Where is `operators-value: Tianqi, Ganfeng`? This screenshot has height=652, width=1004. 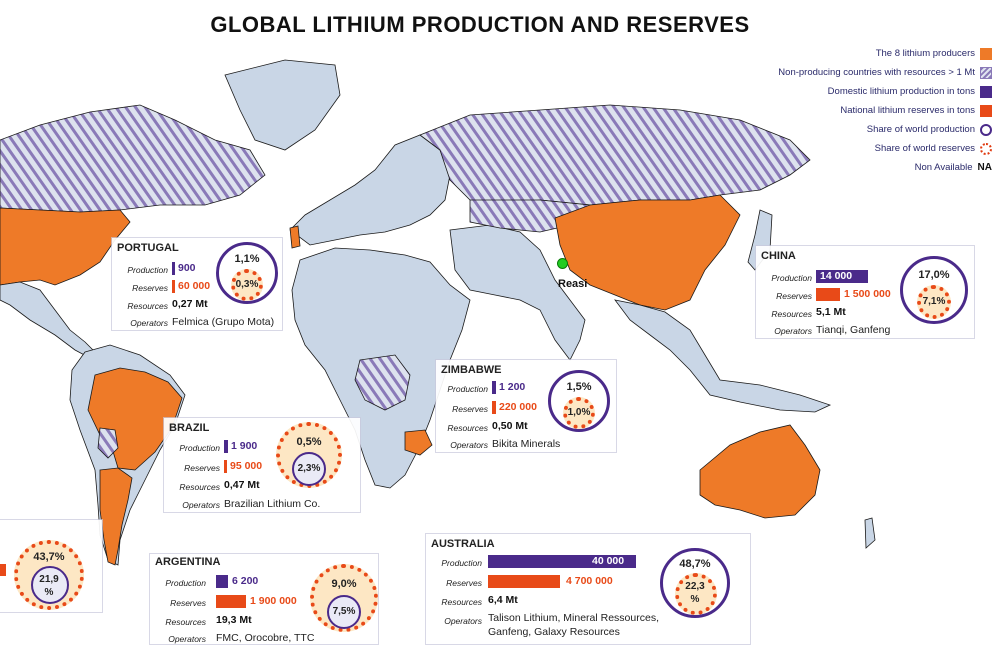 operators-value: Tianqi, Ganfeng is located at coordinates (853, 330).